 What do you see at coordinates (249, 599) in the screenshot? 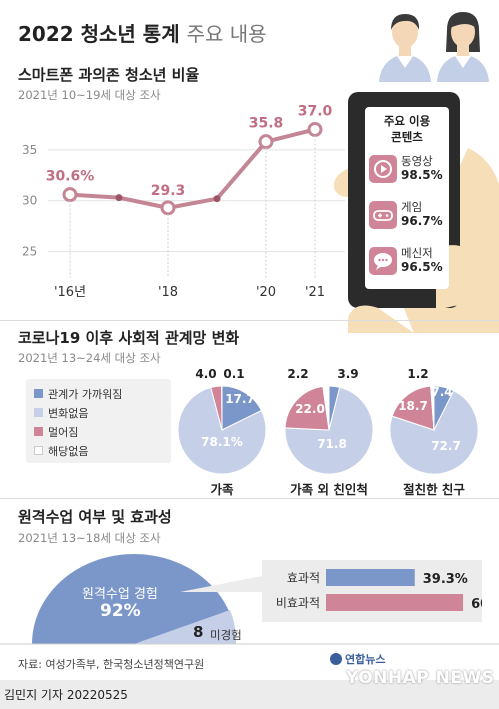
I see `remote-class-semicircle` at bounding box center [249, 599].